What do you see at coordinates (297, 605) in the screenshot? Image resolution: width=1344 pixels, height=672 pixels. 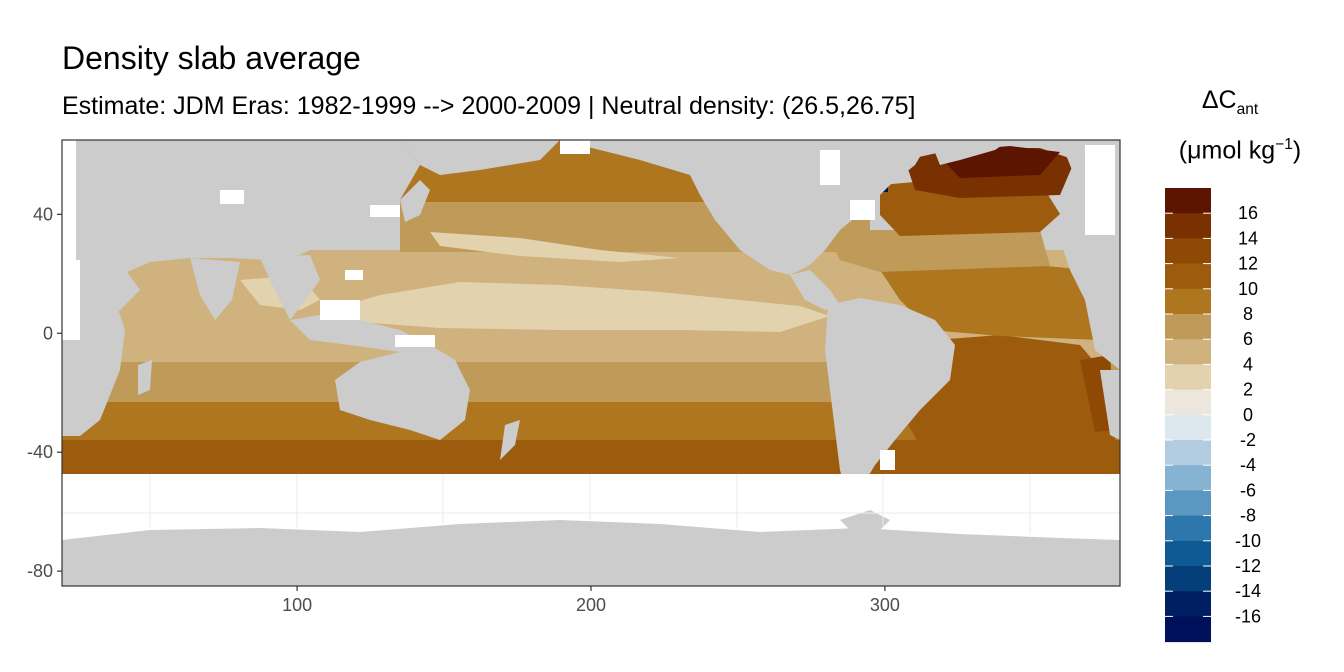 I see `x-tick-label: 100` at bounding box center [297, 605].